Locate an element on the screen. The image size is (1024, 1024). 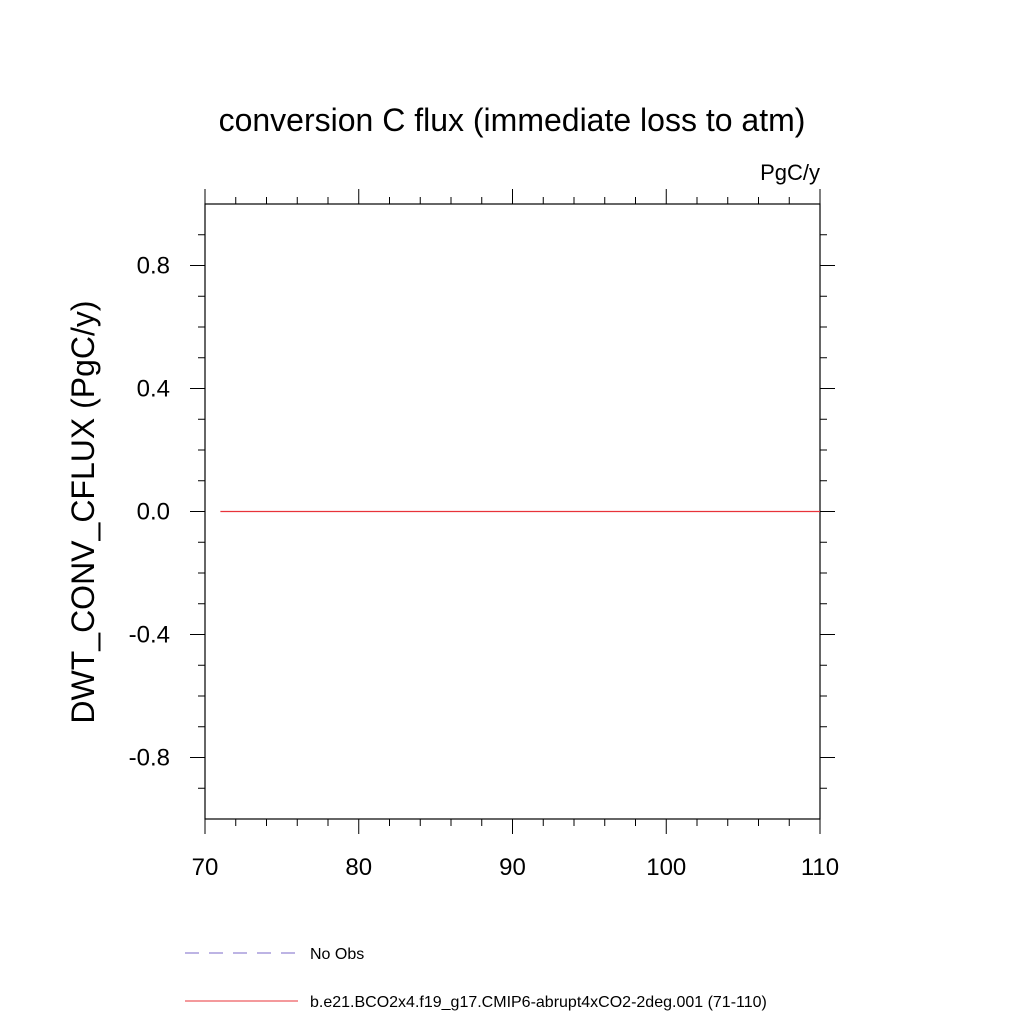
y-tick-label: -0.4 is located at coordinates (149, 635).